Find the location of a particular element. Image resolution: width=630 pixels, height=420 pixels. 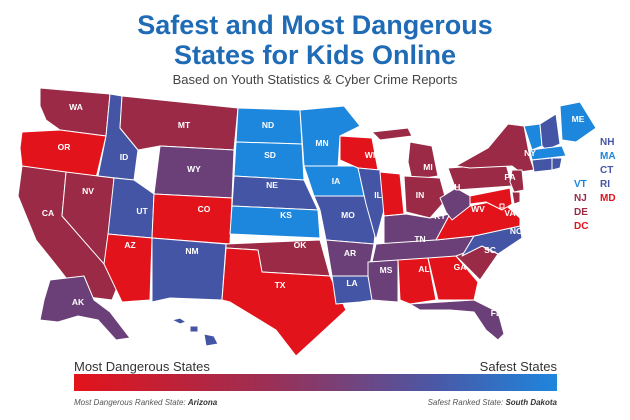

footnote-safest-value: South Dakota is located at coordinates (531, 402).